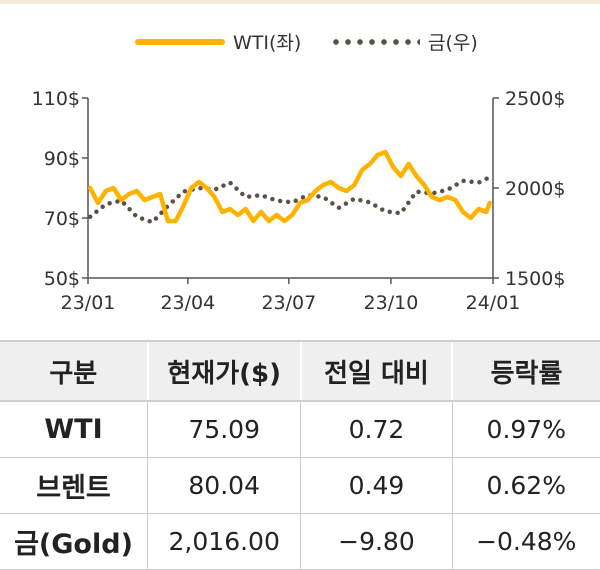  What do you see at coordinates (535, 99) in the screenshot?
I see `y-right-tick-label: 2500$` at bounding box center [535, 99].